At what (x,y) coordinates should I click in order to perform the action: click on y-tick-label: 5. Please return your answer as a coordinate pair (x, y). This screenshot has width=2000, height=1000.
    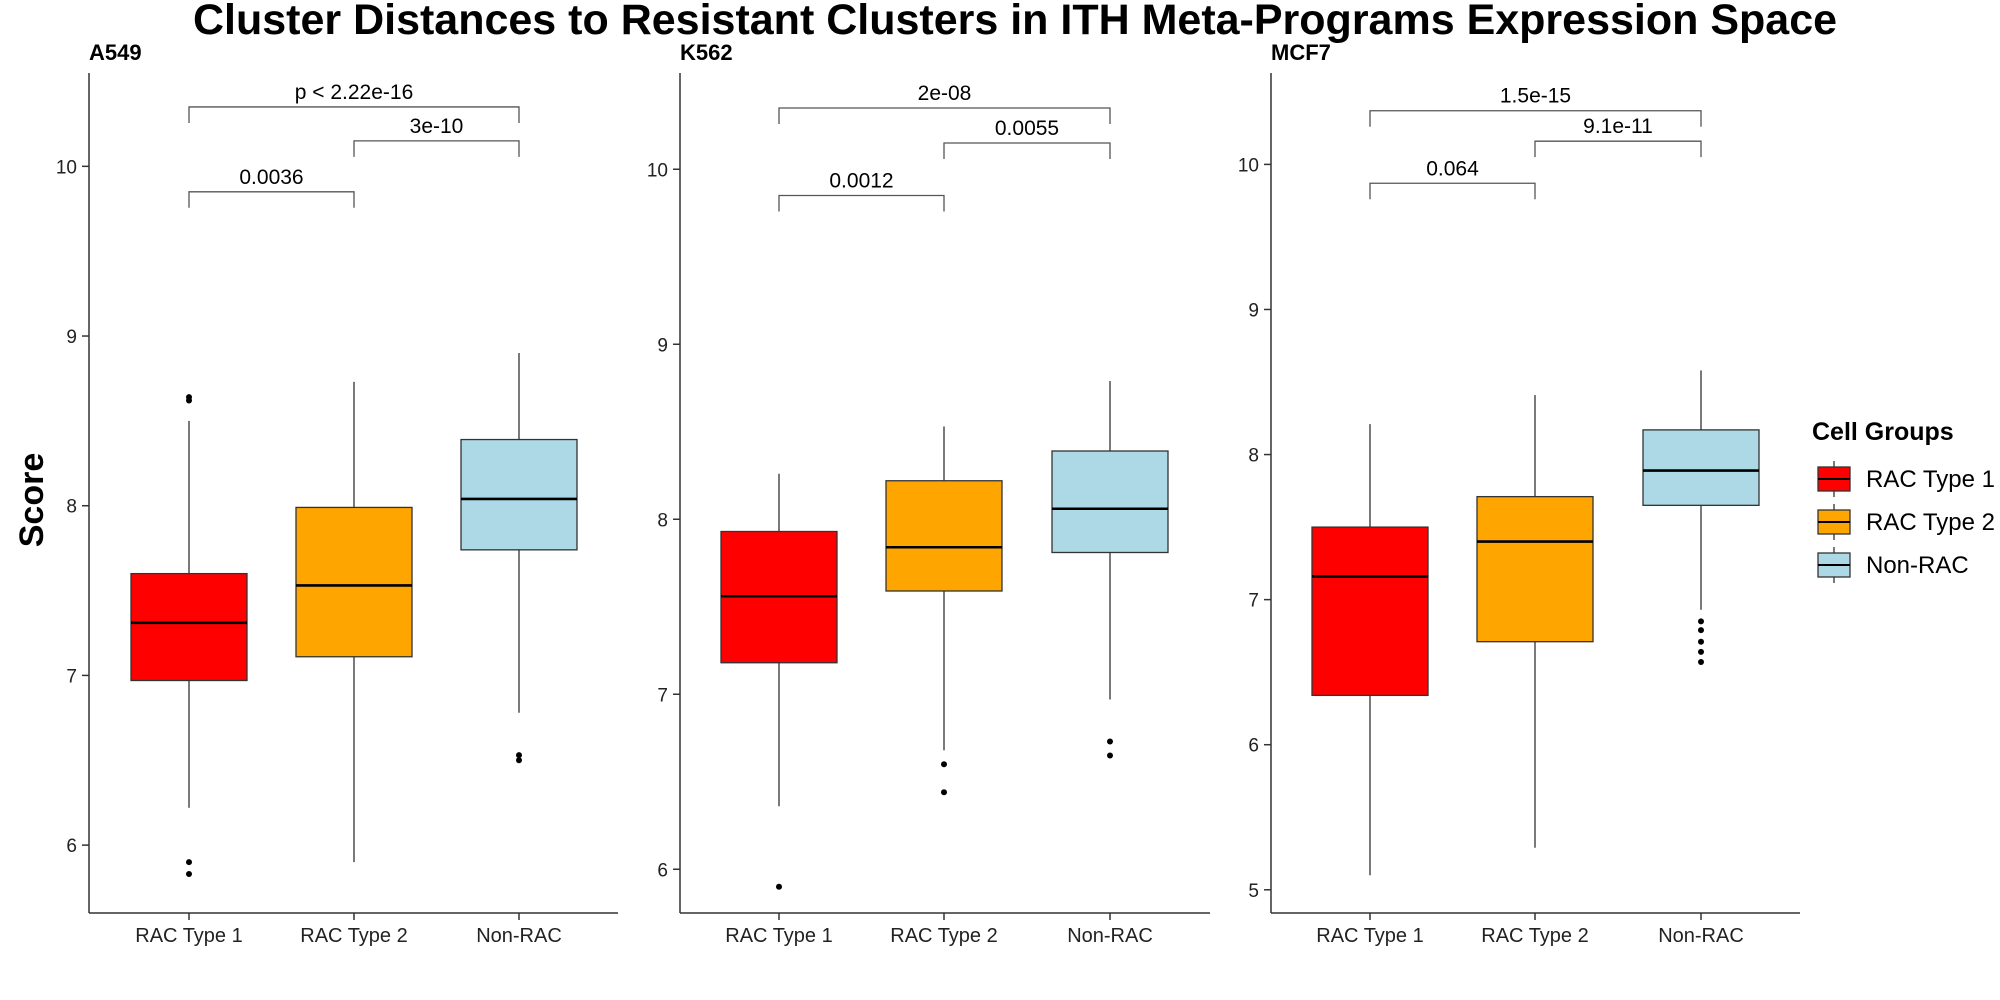
    Looking at the image, I should click on (1253, 891).